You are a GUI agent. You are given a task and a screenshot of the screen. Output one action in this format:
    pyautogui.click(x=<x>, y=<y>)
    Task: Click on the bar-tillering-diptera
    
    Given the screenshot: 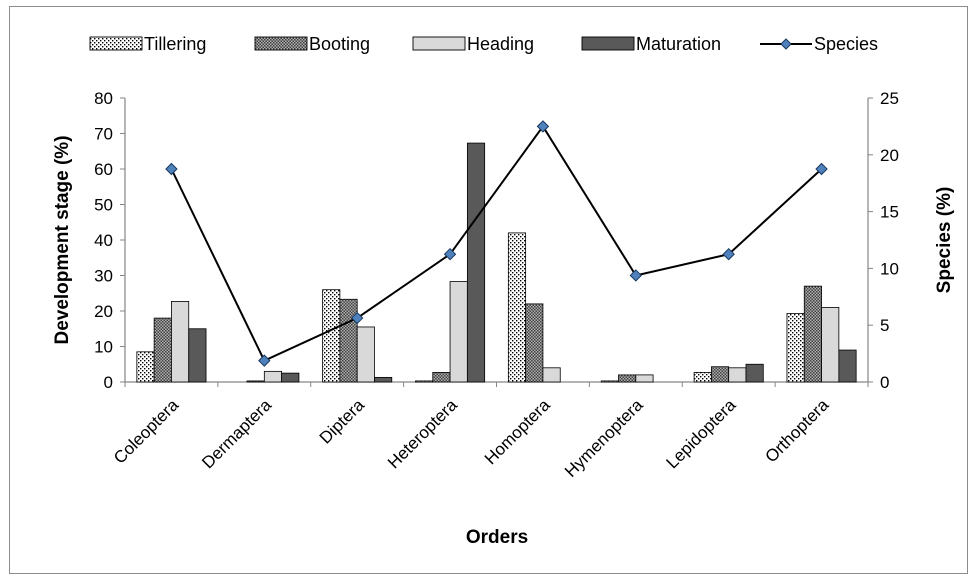 What is the action you would take?
    pyautogui.click(x=331, y=336)
    